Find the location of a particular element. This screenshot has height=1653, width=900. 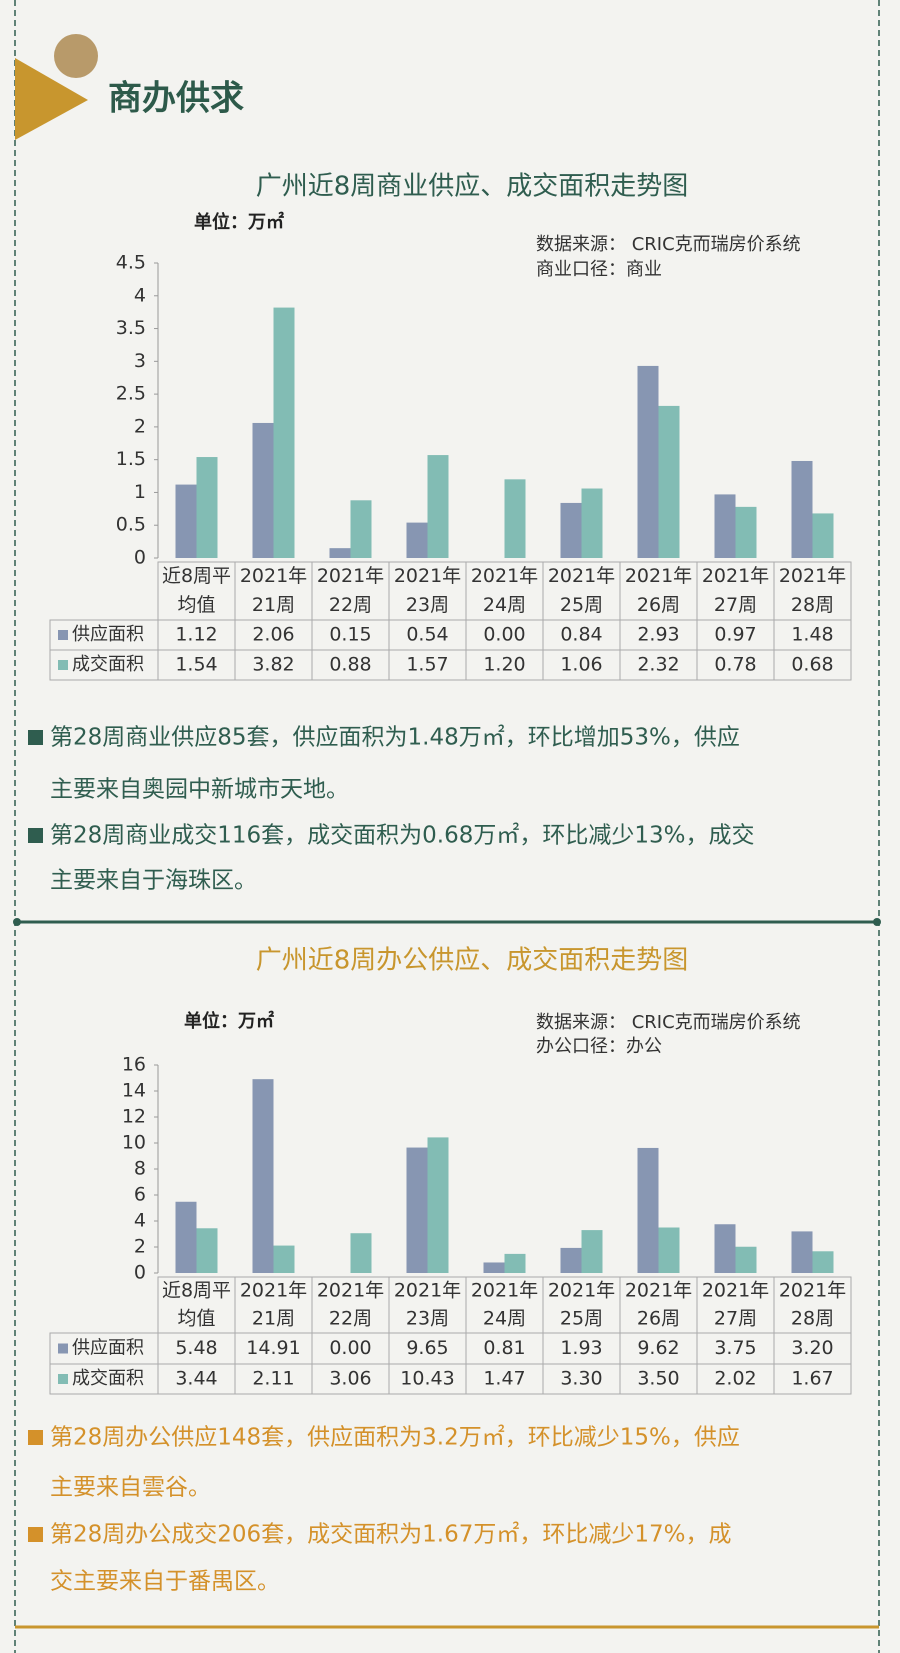

x-tick-label: 24周 is located at coordinates (504, 605).